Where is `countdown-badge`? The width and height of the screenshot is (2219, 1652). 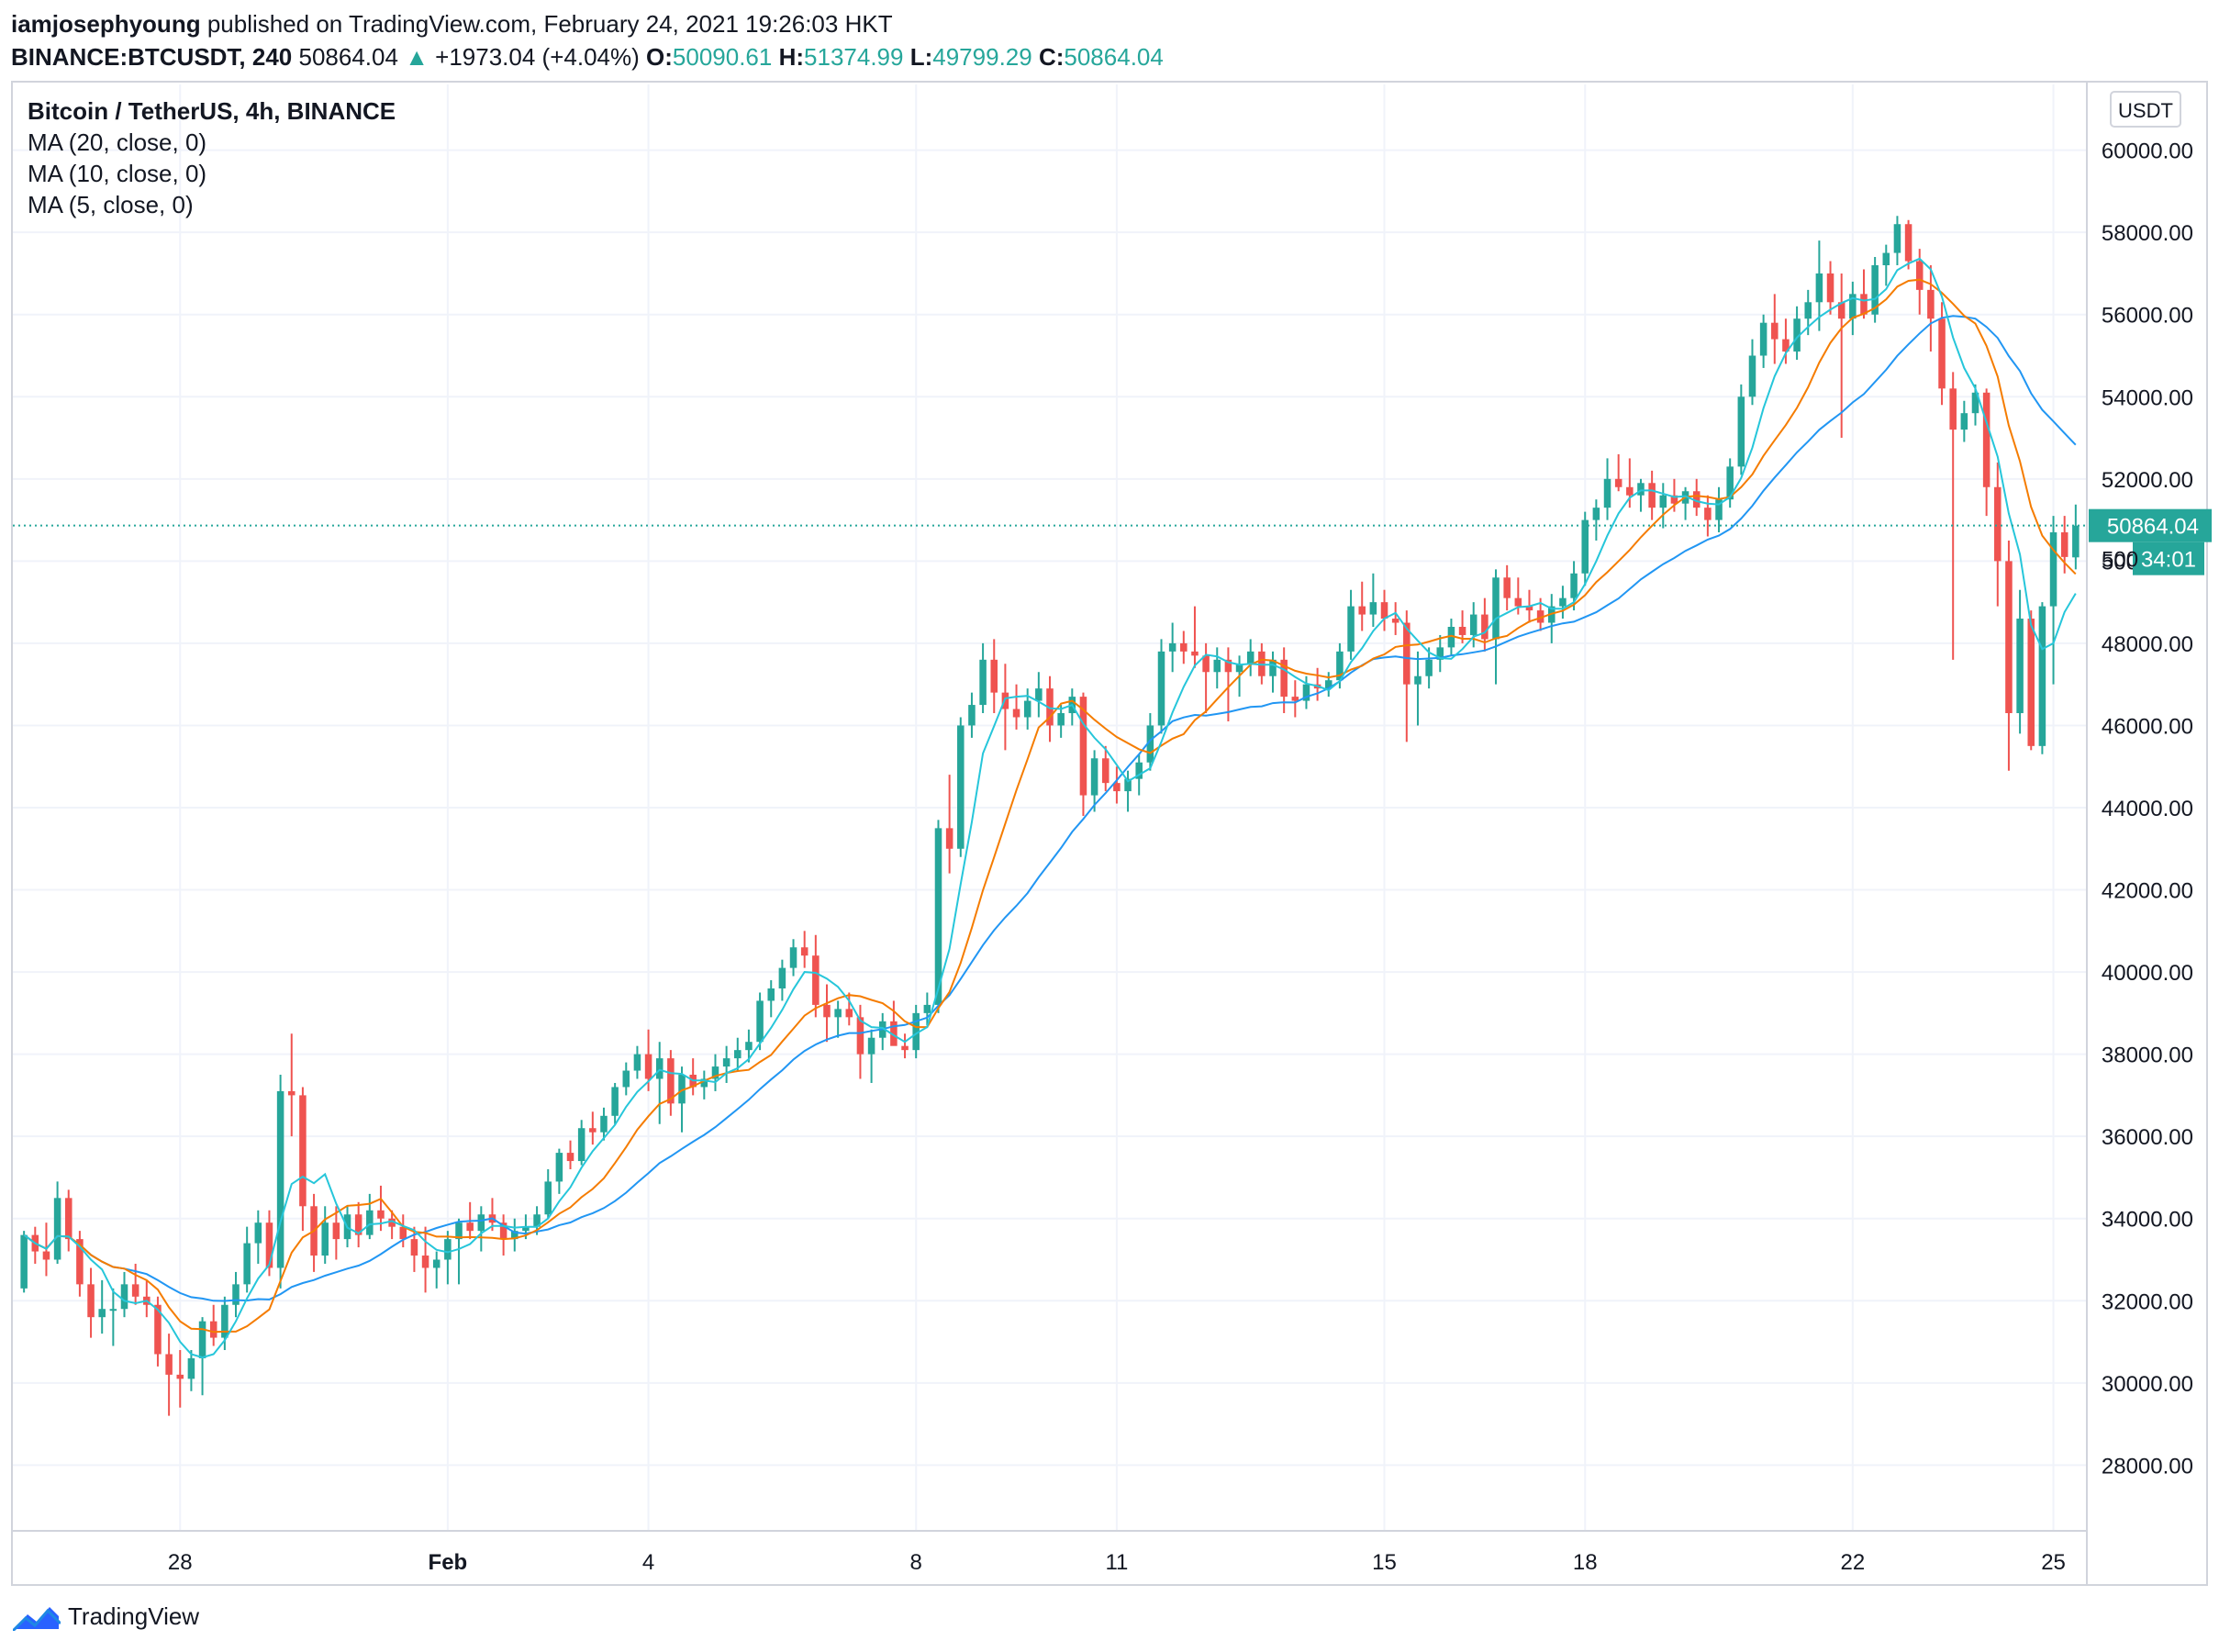 countdown-badge is located at coordinates (2168, 558).